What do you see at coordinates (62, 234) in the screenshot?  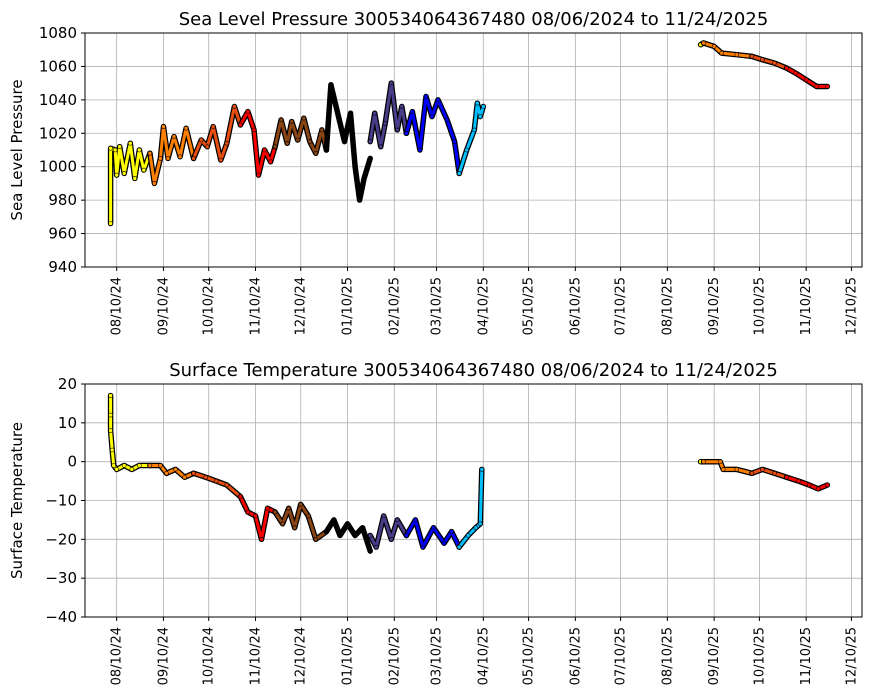 I see `y-tick-label: 960` at bounding box center [62, 234].